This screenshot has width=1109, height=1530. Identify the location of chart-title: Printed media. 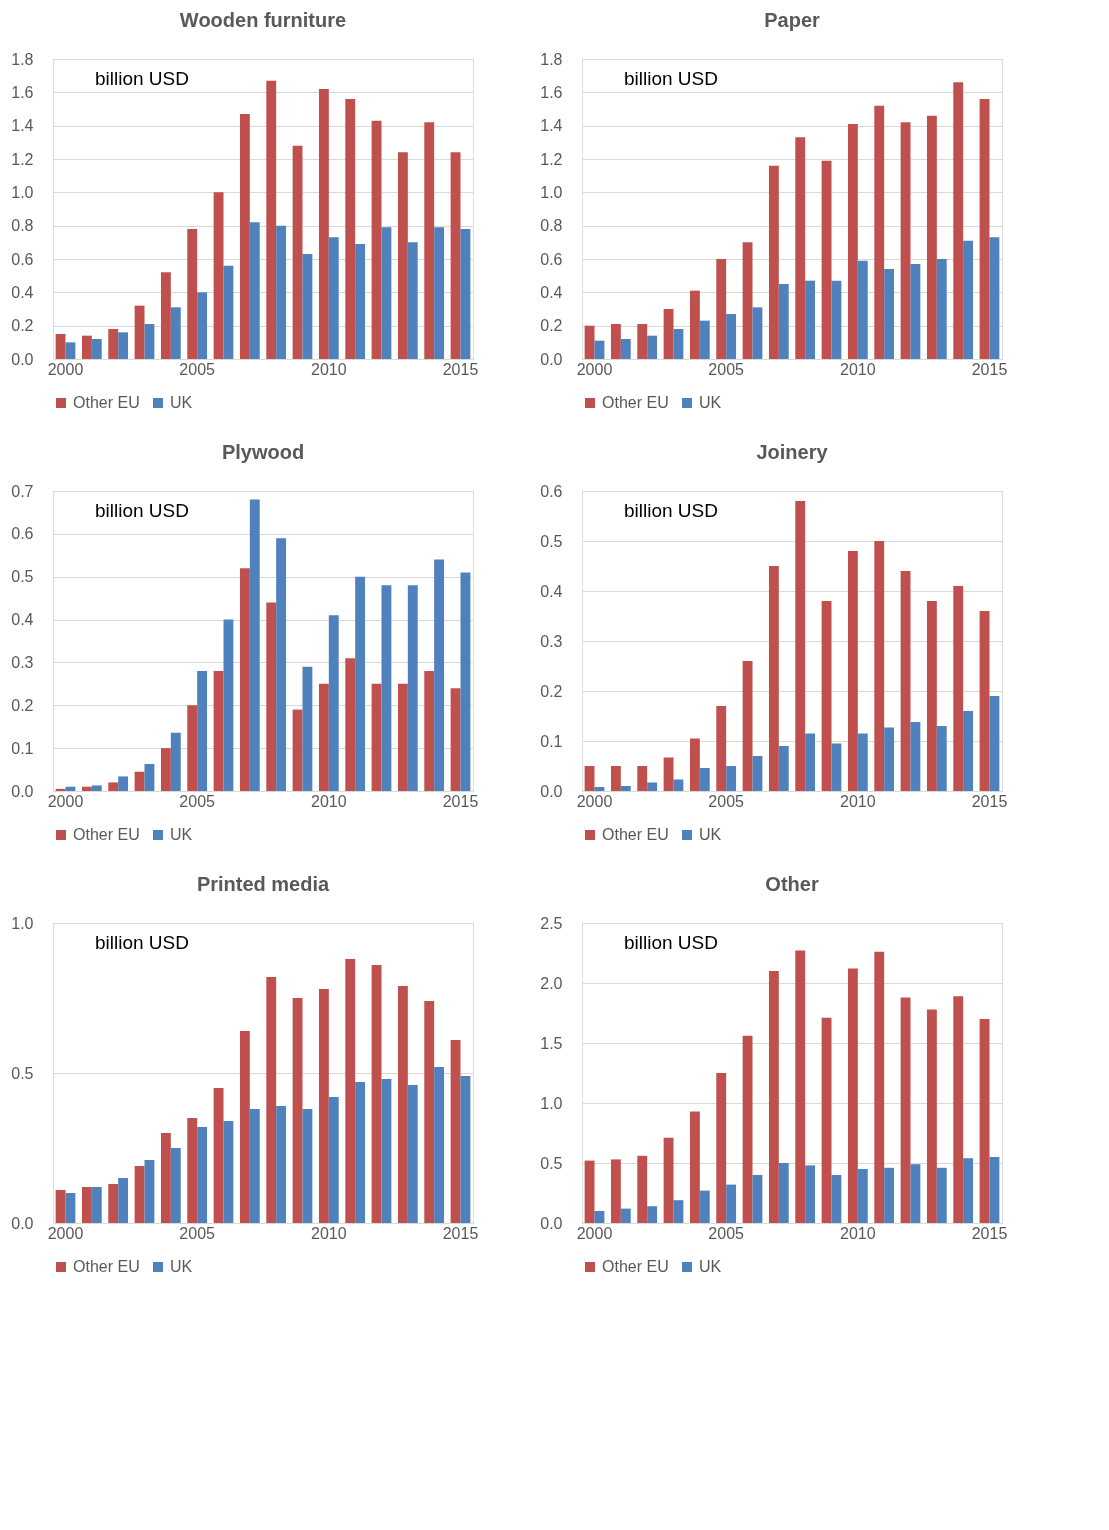
(263, 884).